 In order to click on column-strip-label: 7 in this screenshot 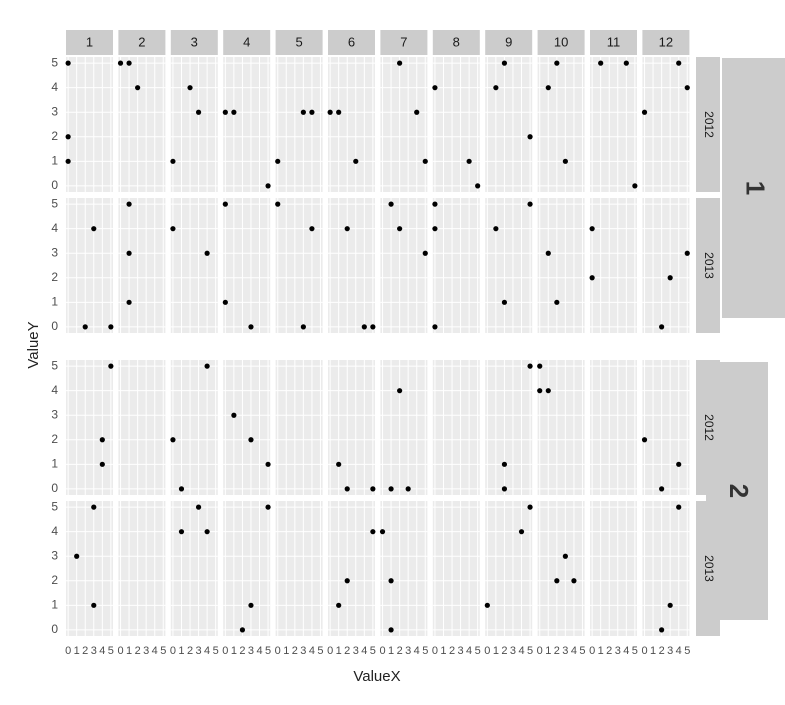, I will do `click(403, 41)`.